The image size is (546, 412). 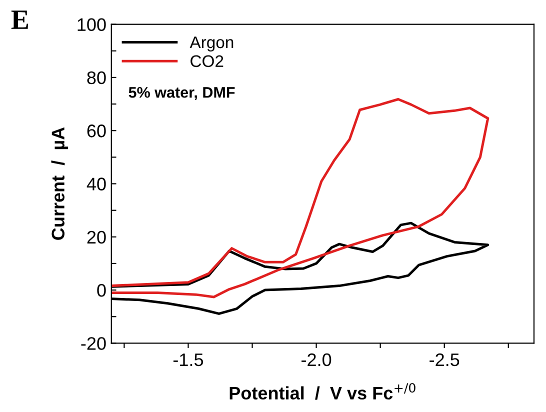 What do you see at coordinates (96, 131) in the screenshot?
I see `y-tick-label: 60` at bounding box center [96, 131].